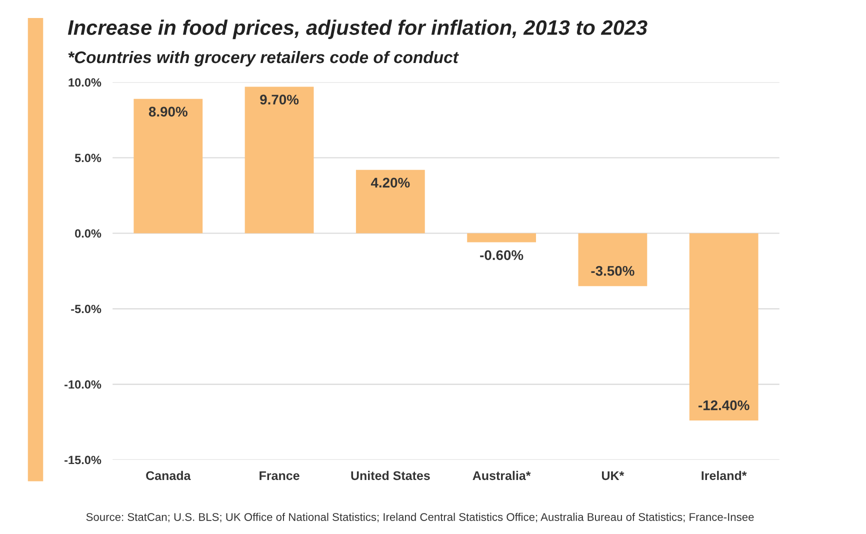 The image size is (866, 534). I want to click on chart-title: Increase in food prices, adjusted for inflation, 2013 to 2023, so click(358, 30).